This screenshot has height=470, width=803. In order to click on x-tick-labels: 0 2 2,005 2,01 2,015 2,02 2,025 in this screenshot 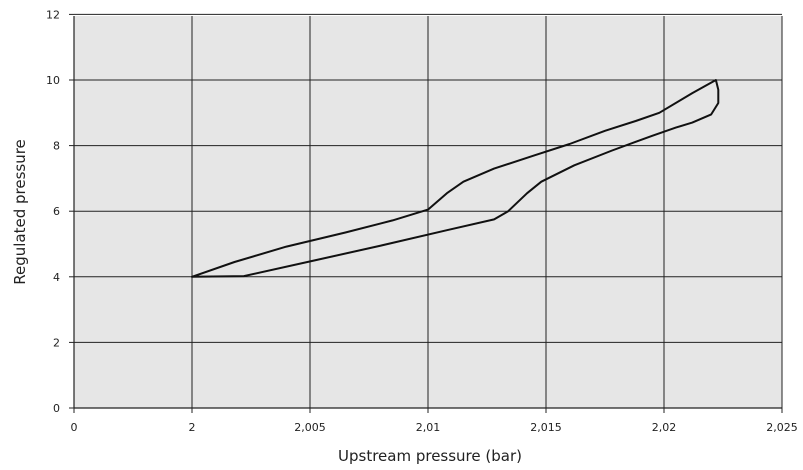, I will do `click(434, 421)`.